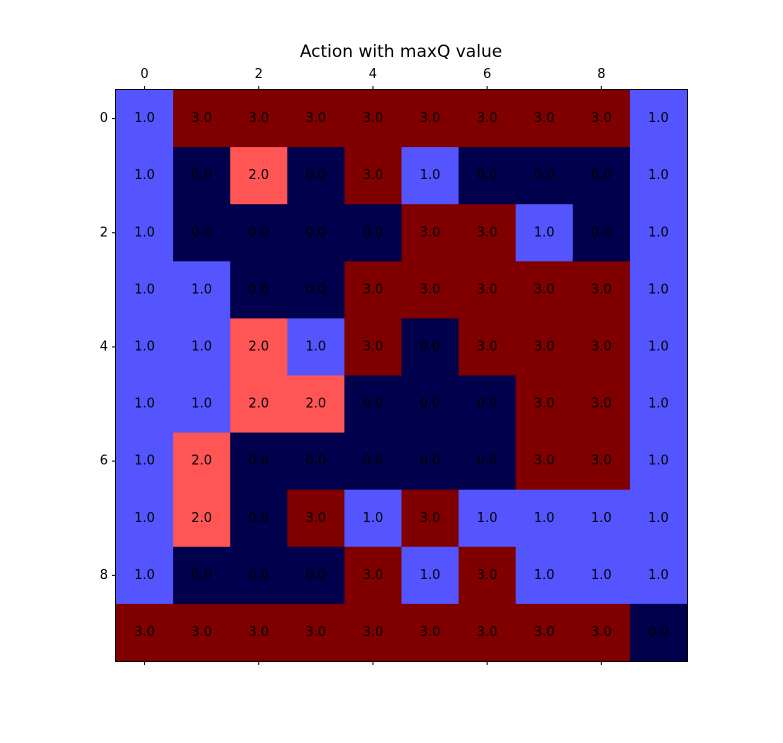 The image size is (783, 743). Describe the element at coordinates (144, 74) in the screenshot. I see `x-tick-label: 0` at that location.